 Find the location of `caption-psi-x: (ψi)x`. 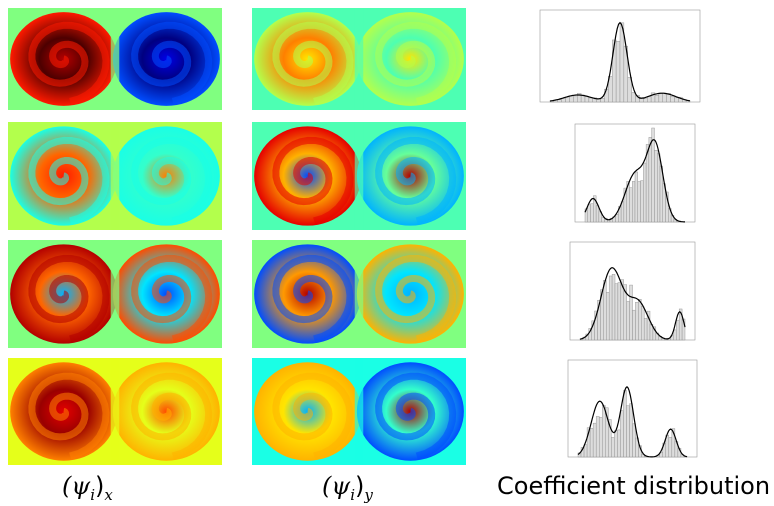

caption-psi-x: (ψi)x is located at coordinates (87, 488).